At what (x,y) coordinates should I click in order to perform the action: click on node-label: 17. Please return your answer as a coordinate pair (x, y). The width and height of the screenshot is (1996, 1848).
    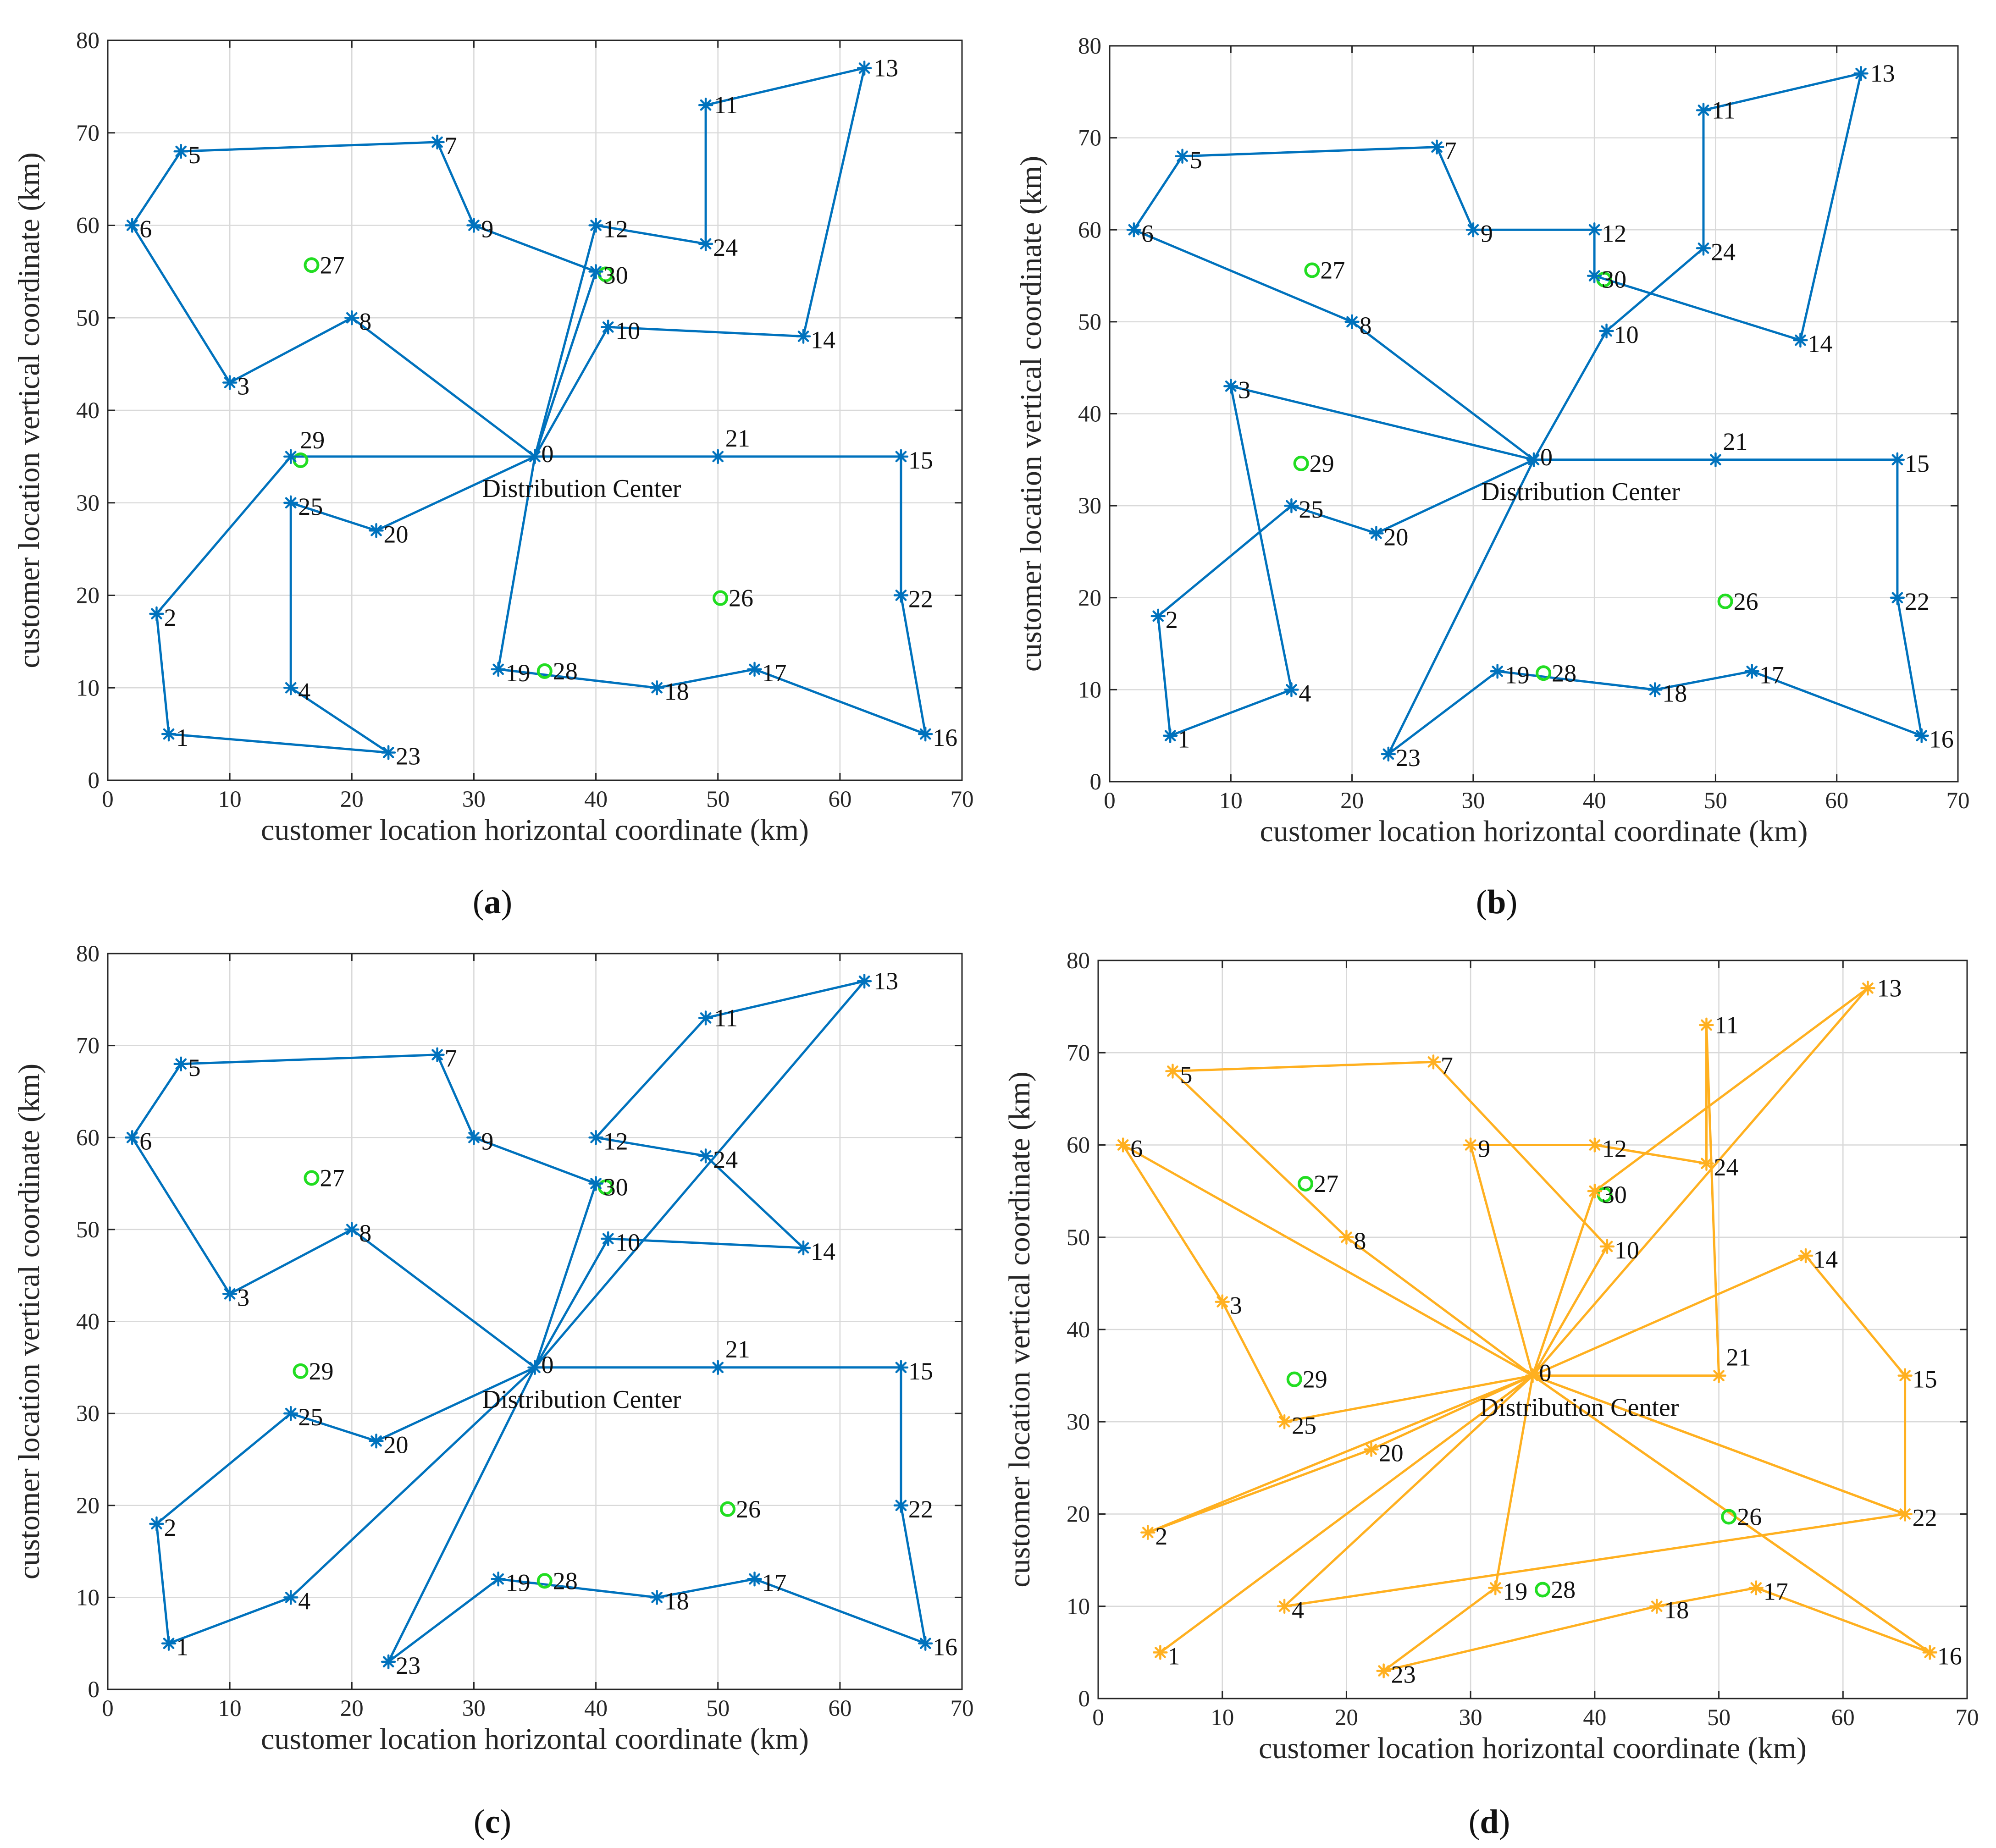
    Looking at the image, I should click on (774, 1582).